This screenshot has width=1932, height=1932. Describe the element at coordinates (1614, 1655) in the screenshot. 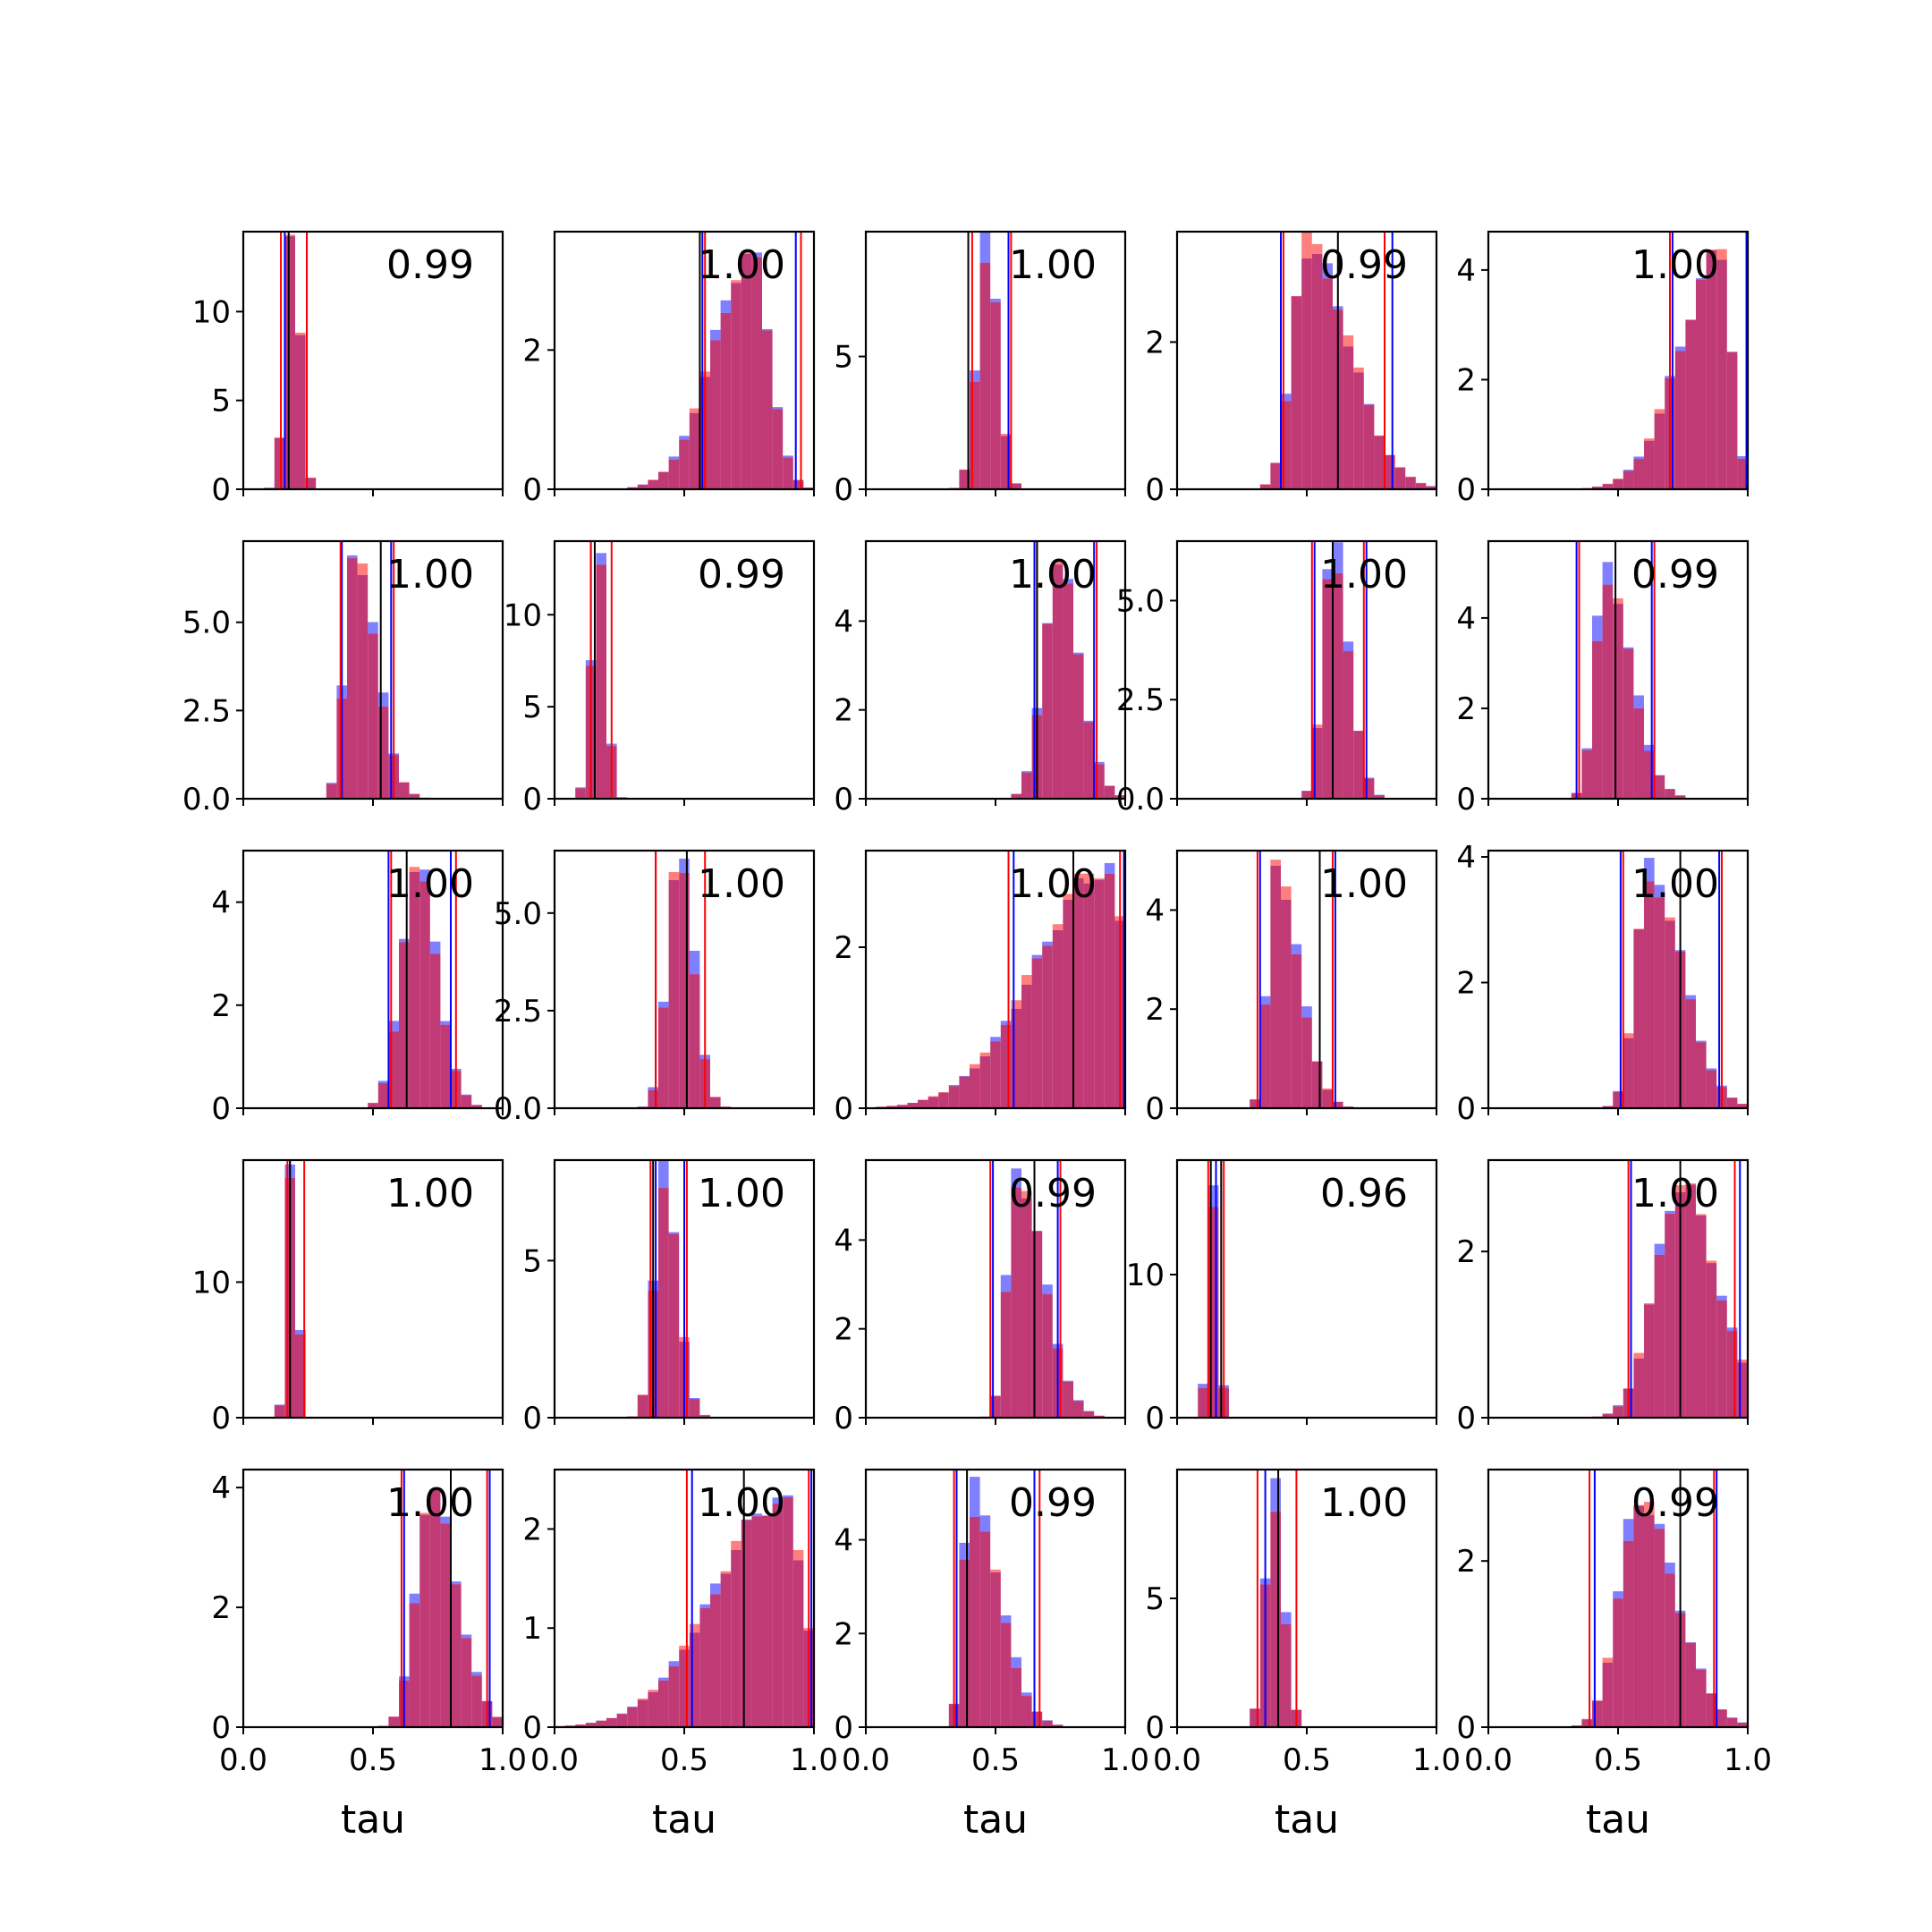

I see `subplot-r4-c4: 0 2 0.0 0.5 1.0 tau 0.99` at that location.